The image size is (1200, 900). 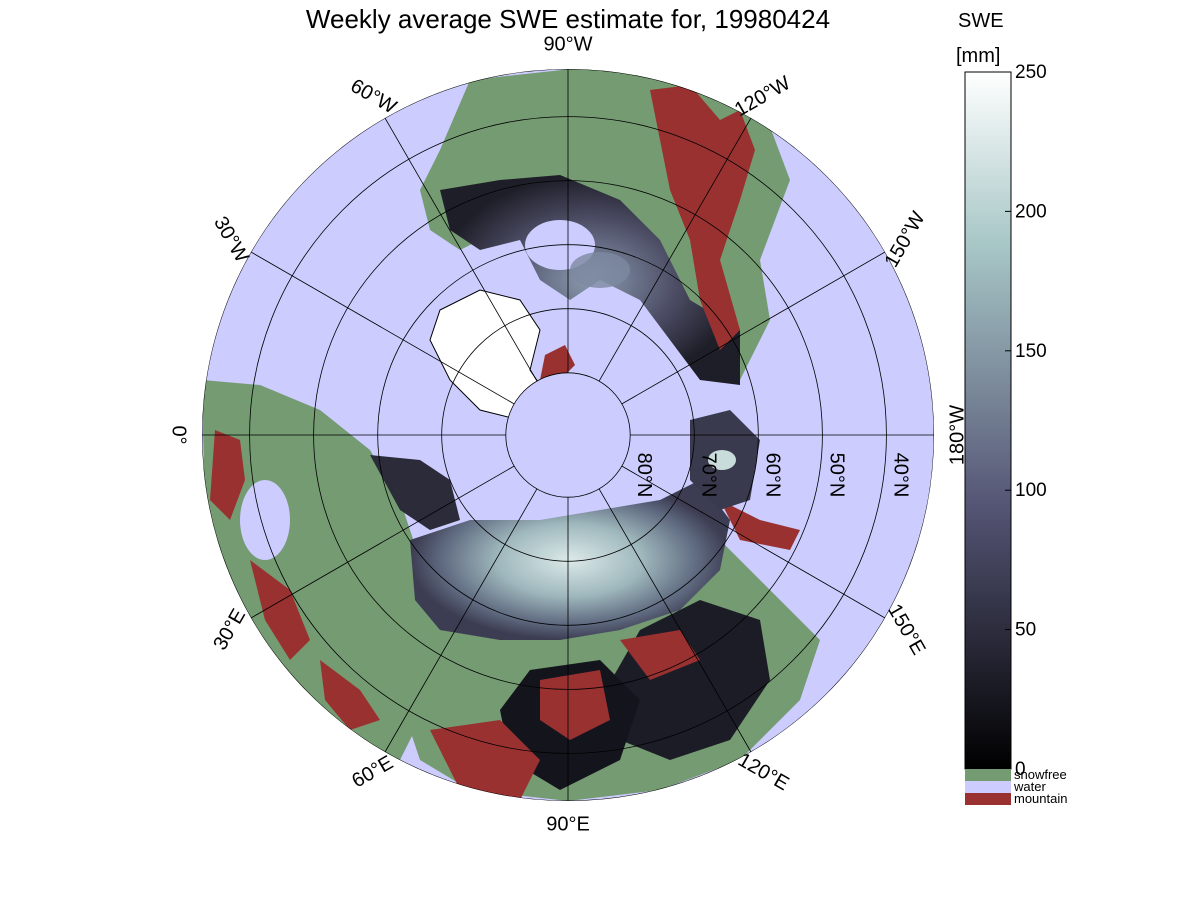 What do you see at coordinates (988, 420) in the screenshot?
I see `colorbar-gradient` at bounding box center [988, 420].